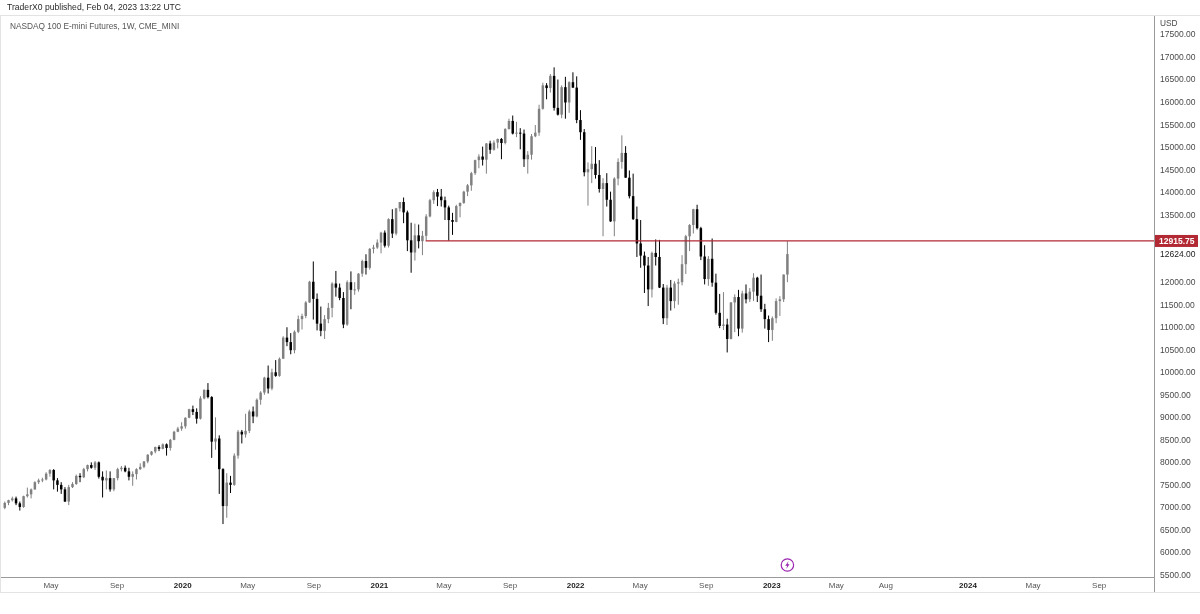 The width and height of the screenshot is (1200, 614). I want to click on text: 12624.00, so click(1178, 254).